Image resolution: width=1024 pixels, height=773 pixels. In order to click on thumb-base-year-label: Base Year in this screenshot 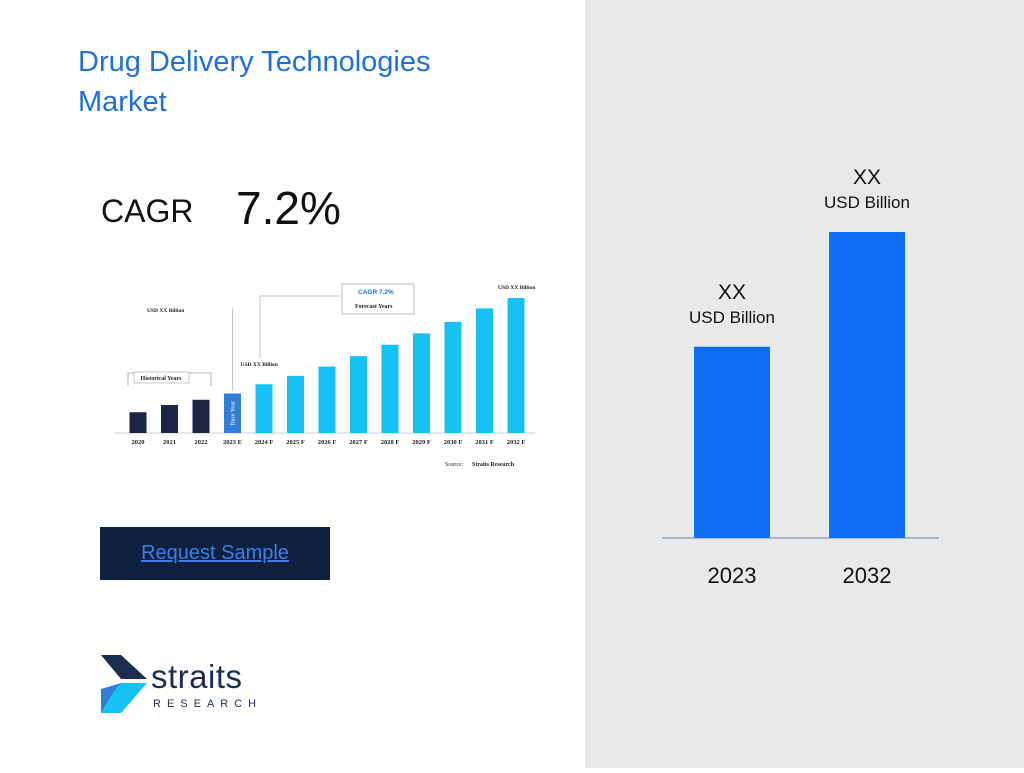, I will do `click(234, 413)`.